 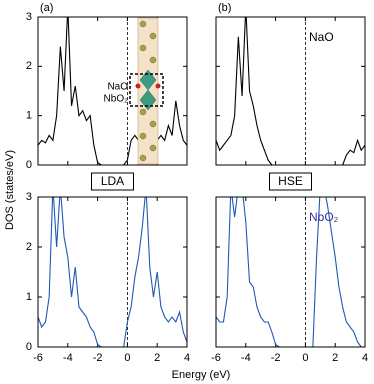 What do you see at coordinates (324, 217) in the screenshot?
I see `annotation: NbO₂` at bounding box center [324, 217].